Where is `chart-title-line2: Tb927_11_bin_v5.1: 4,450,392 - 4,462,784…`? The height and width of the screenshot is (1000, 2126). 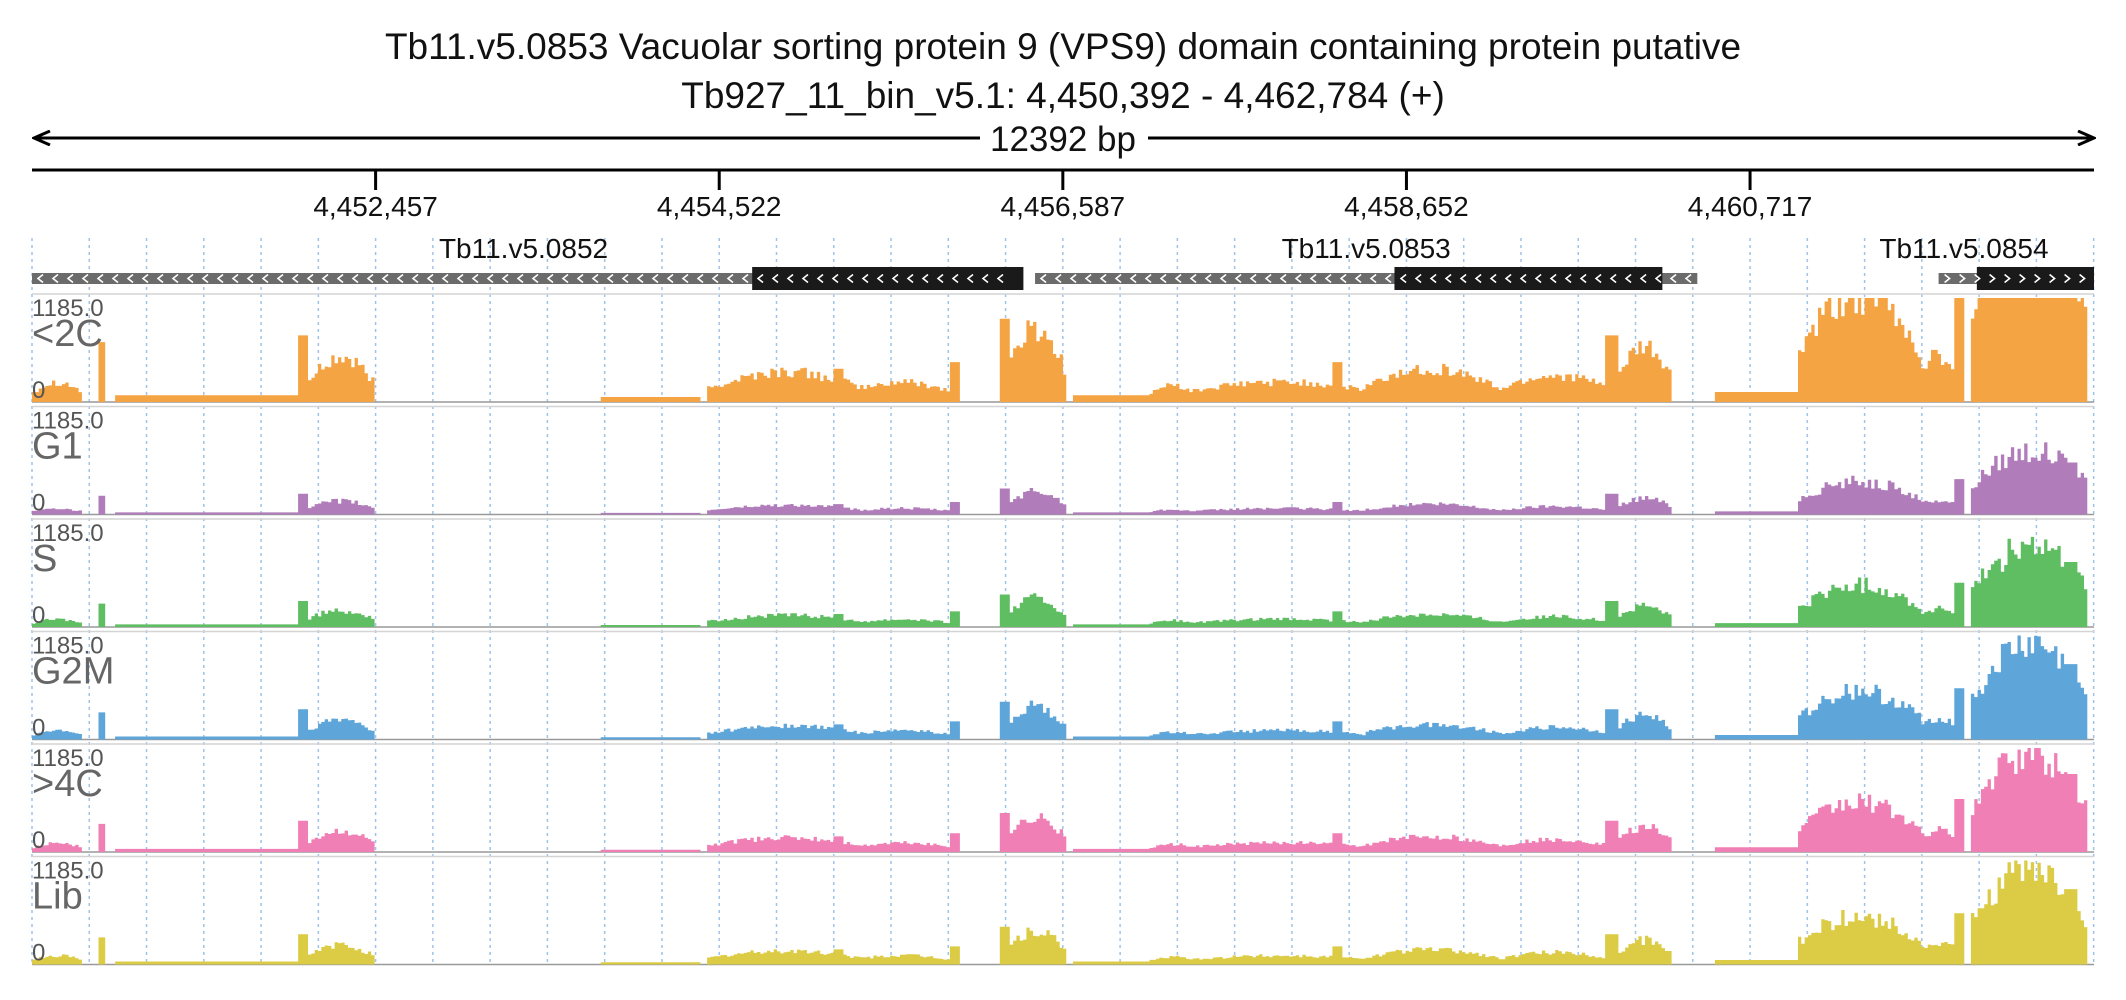
chart-title-line2: Tb927_11_bin_v5.1: 4,450,392 - 4,462,784… is located at coordinates (1063, 95).